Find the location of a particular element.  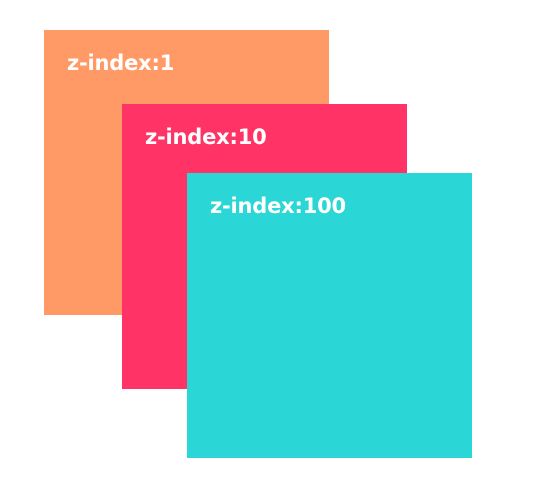

box-label-z-index-100: z-index:100 is located at coordinates (278, 206).